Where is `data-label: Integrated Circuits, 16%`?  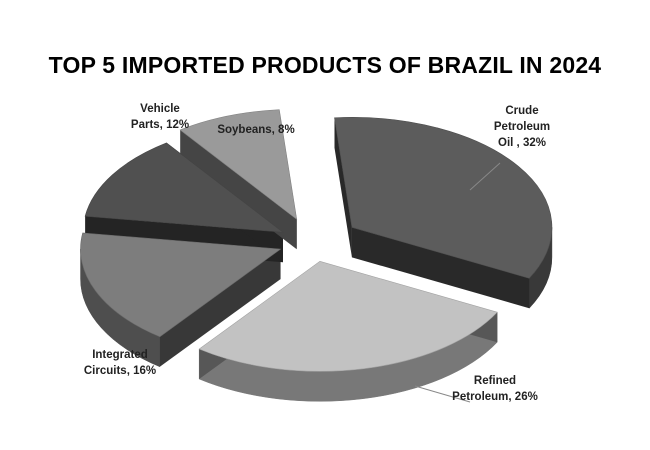 data-label: Integrated Circuits, 16% is located at coordinates (120, 363).